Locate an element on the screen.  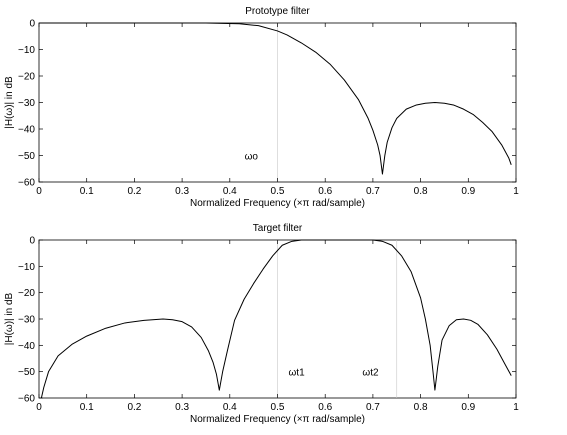
annotation-label: ωt1 is located at coordinates (297, 373).